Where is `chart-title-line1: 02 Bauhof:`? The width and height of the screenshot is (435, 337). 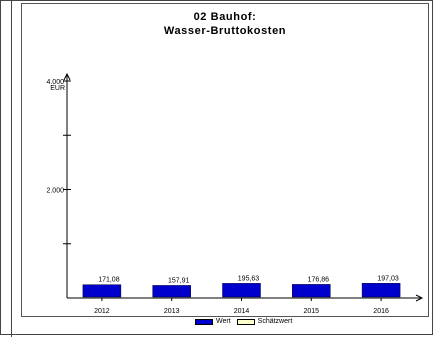 chart-title-line1: 02 Bauhof: is located at coordinates (225, 17).